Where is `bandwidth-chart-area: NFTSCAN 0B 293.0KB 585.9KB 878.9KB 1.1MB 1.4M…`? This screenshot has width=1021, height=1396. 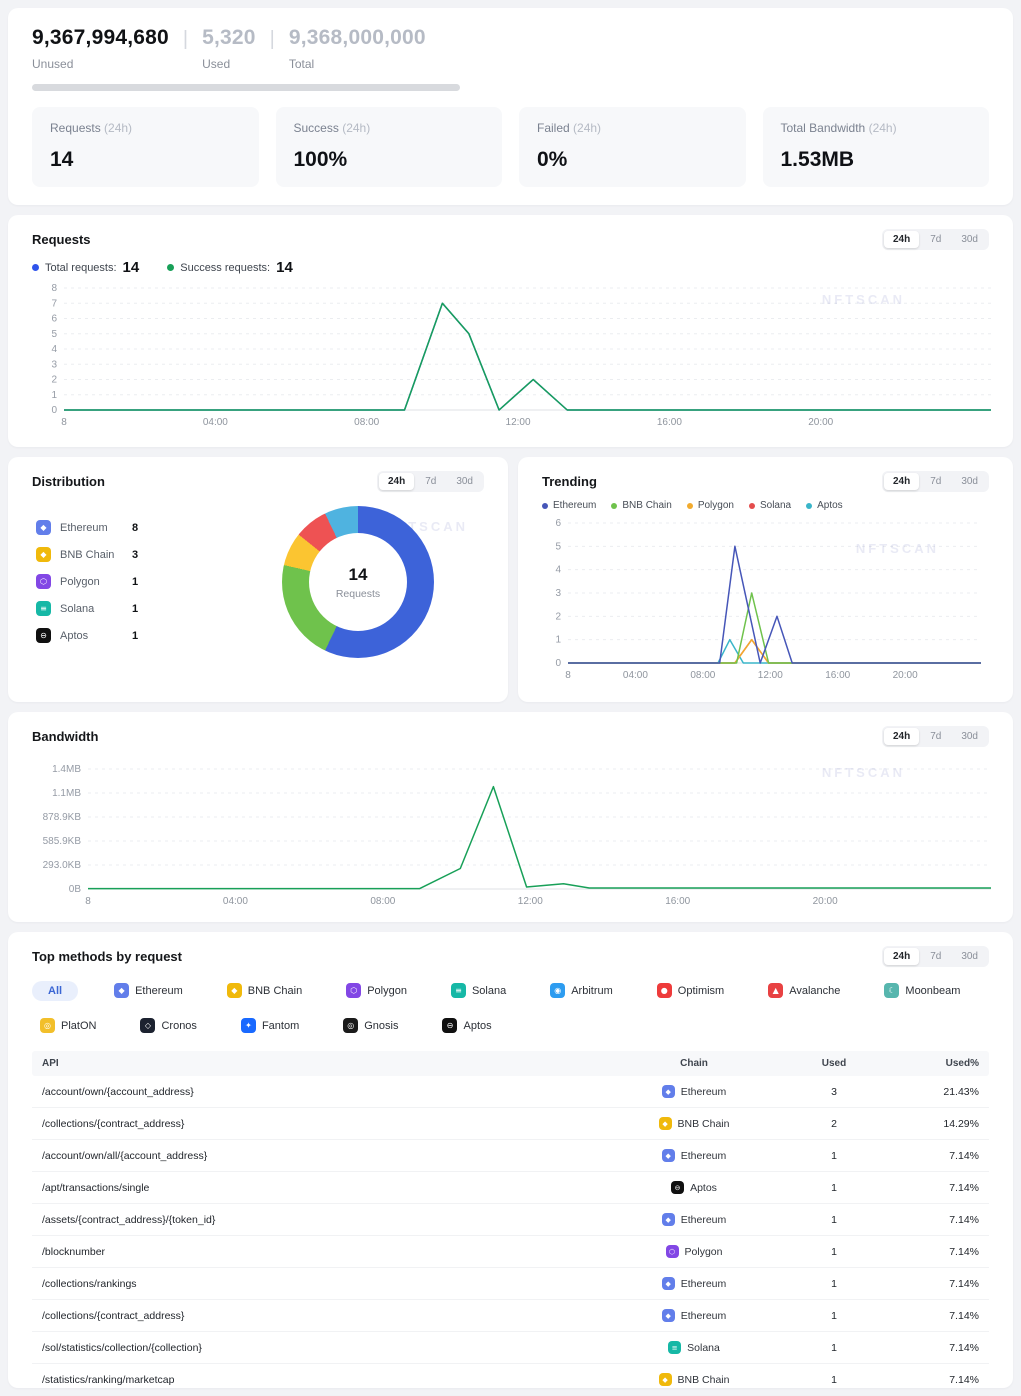 bandwidth-chart-area: NFTSCAN 0B 293.0KB 585.9KB 878.9KB 1.1MB 1.4M… is located at coordinates (511, 837).